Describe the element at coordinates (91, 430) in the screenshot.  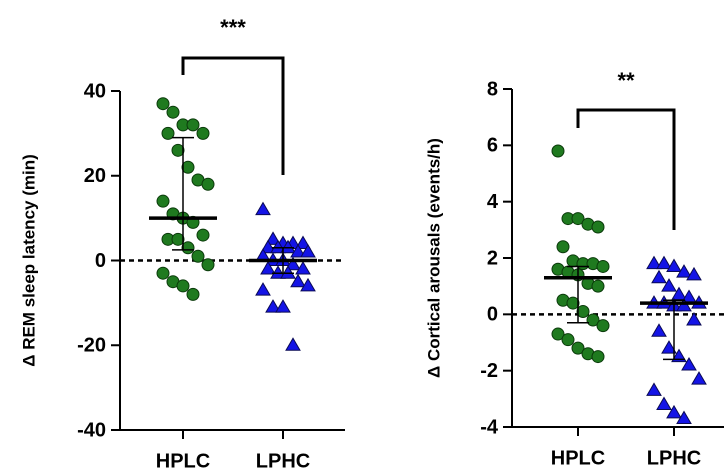
I see `y-tick-label: -40` at that location.